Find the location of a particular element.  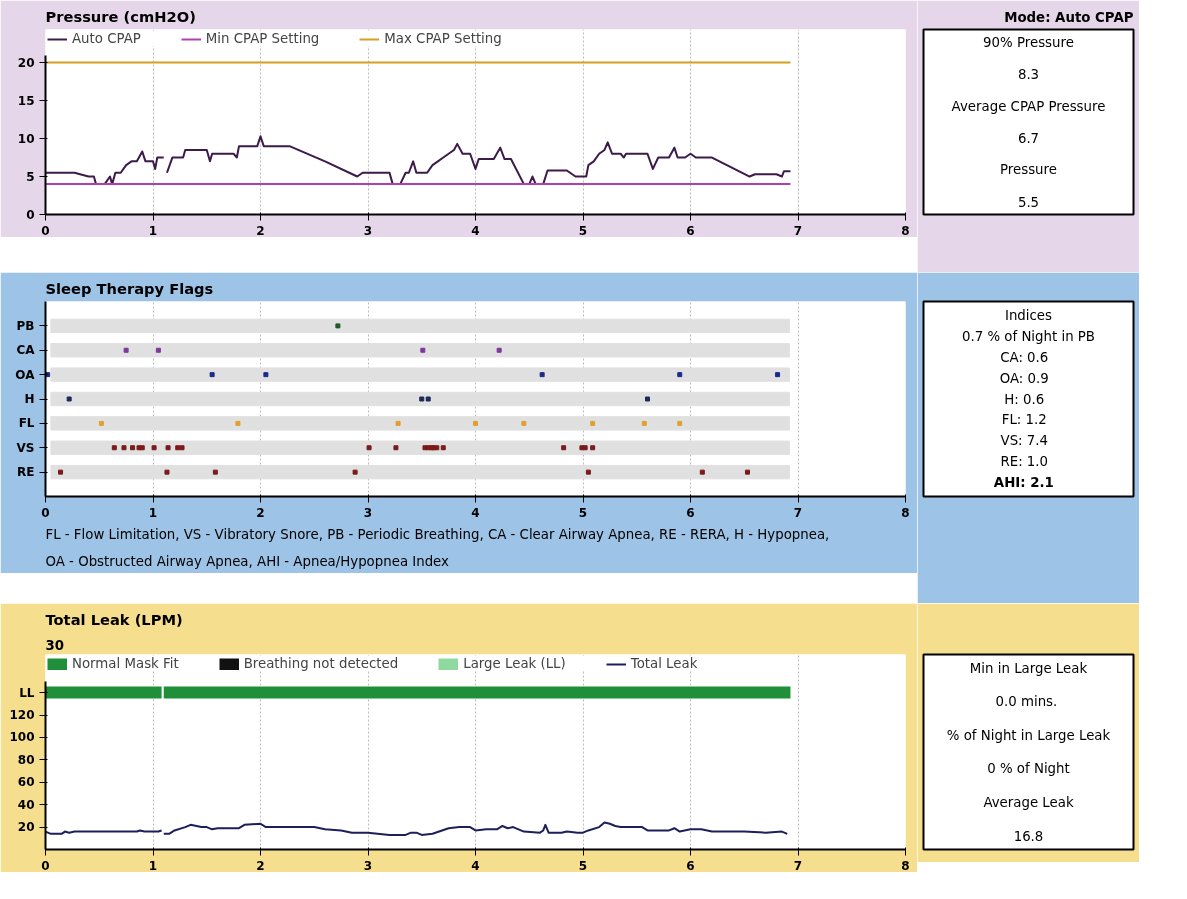

y-tick-label: 60 is located at coordinates (26, 782).